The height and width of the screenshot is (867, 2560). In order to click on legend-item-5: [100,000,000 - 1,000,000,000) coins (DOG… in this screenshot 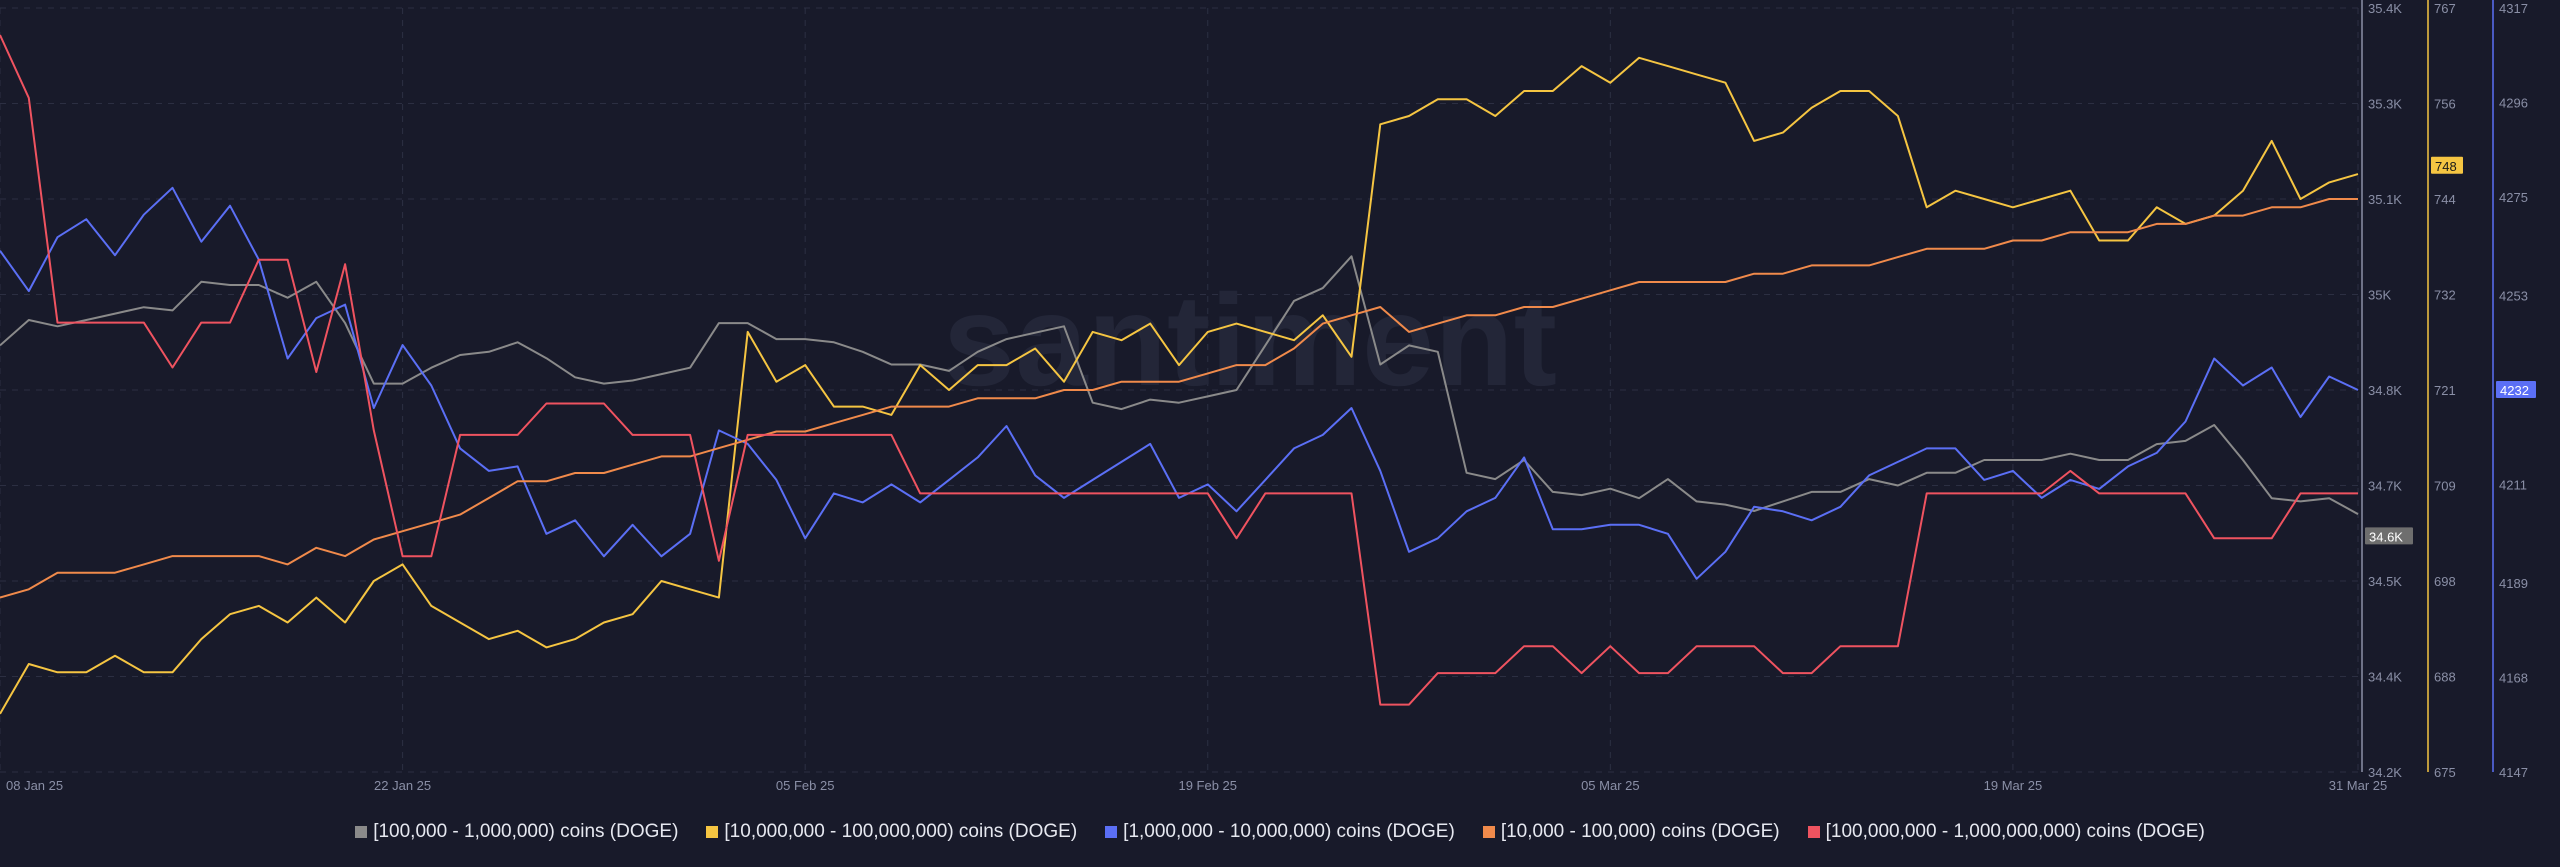, I will do `click(2006, 832)`.